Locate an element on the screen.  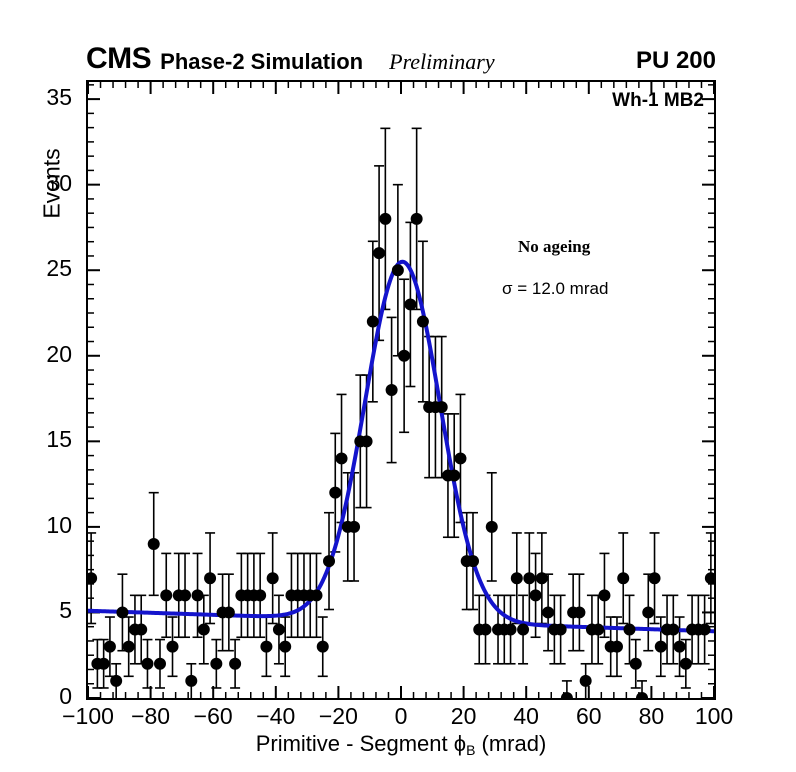
y-tick-label: 30 is located at coordinates (59, 182).